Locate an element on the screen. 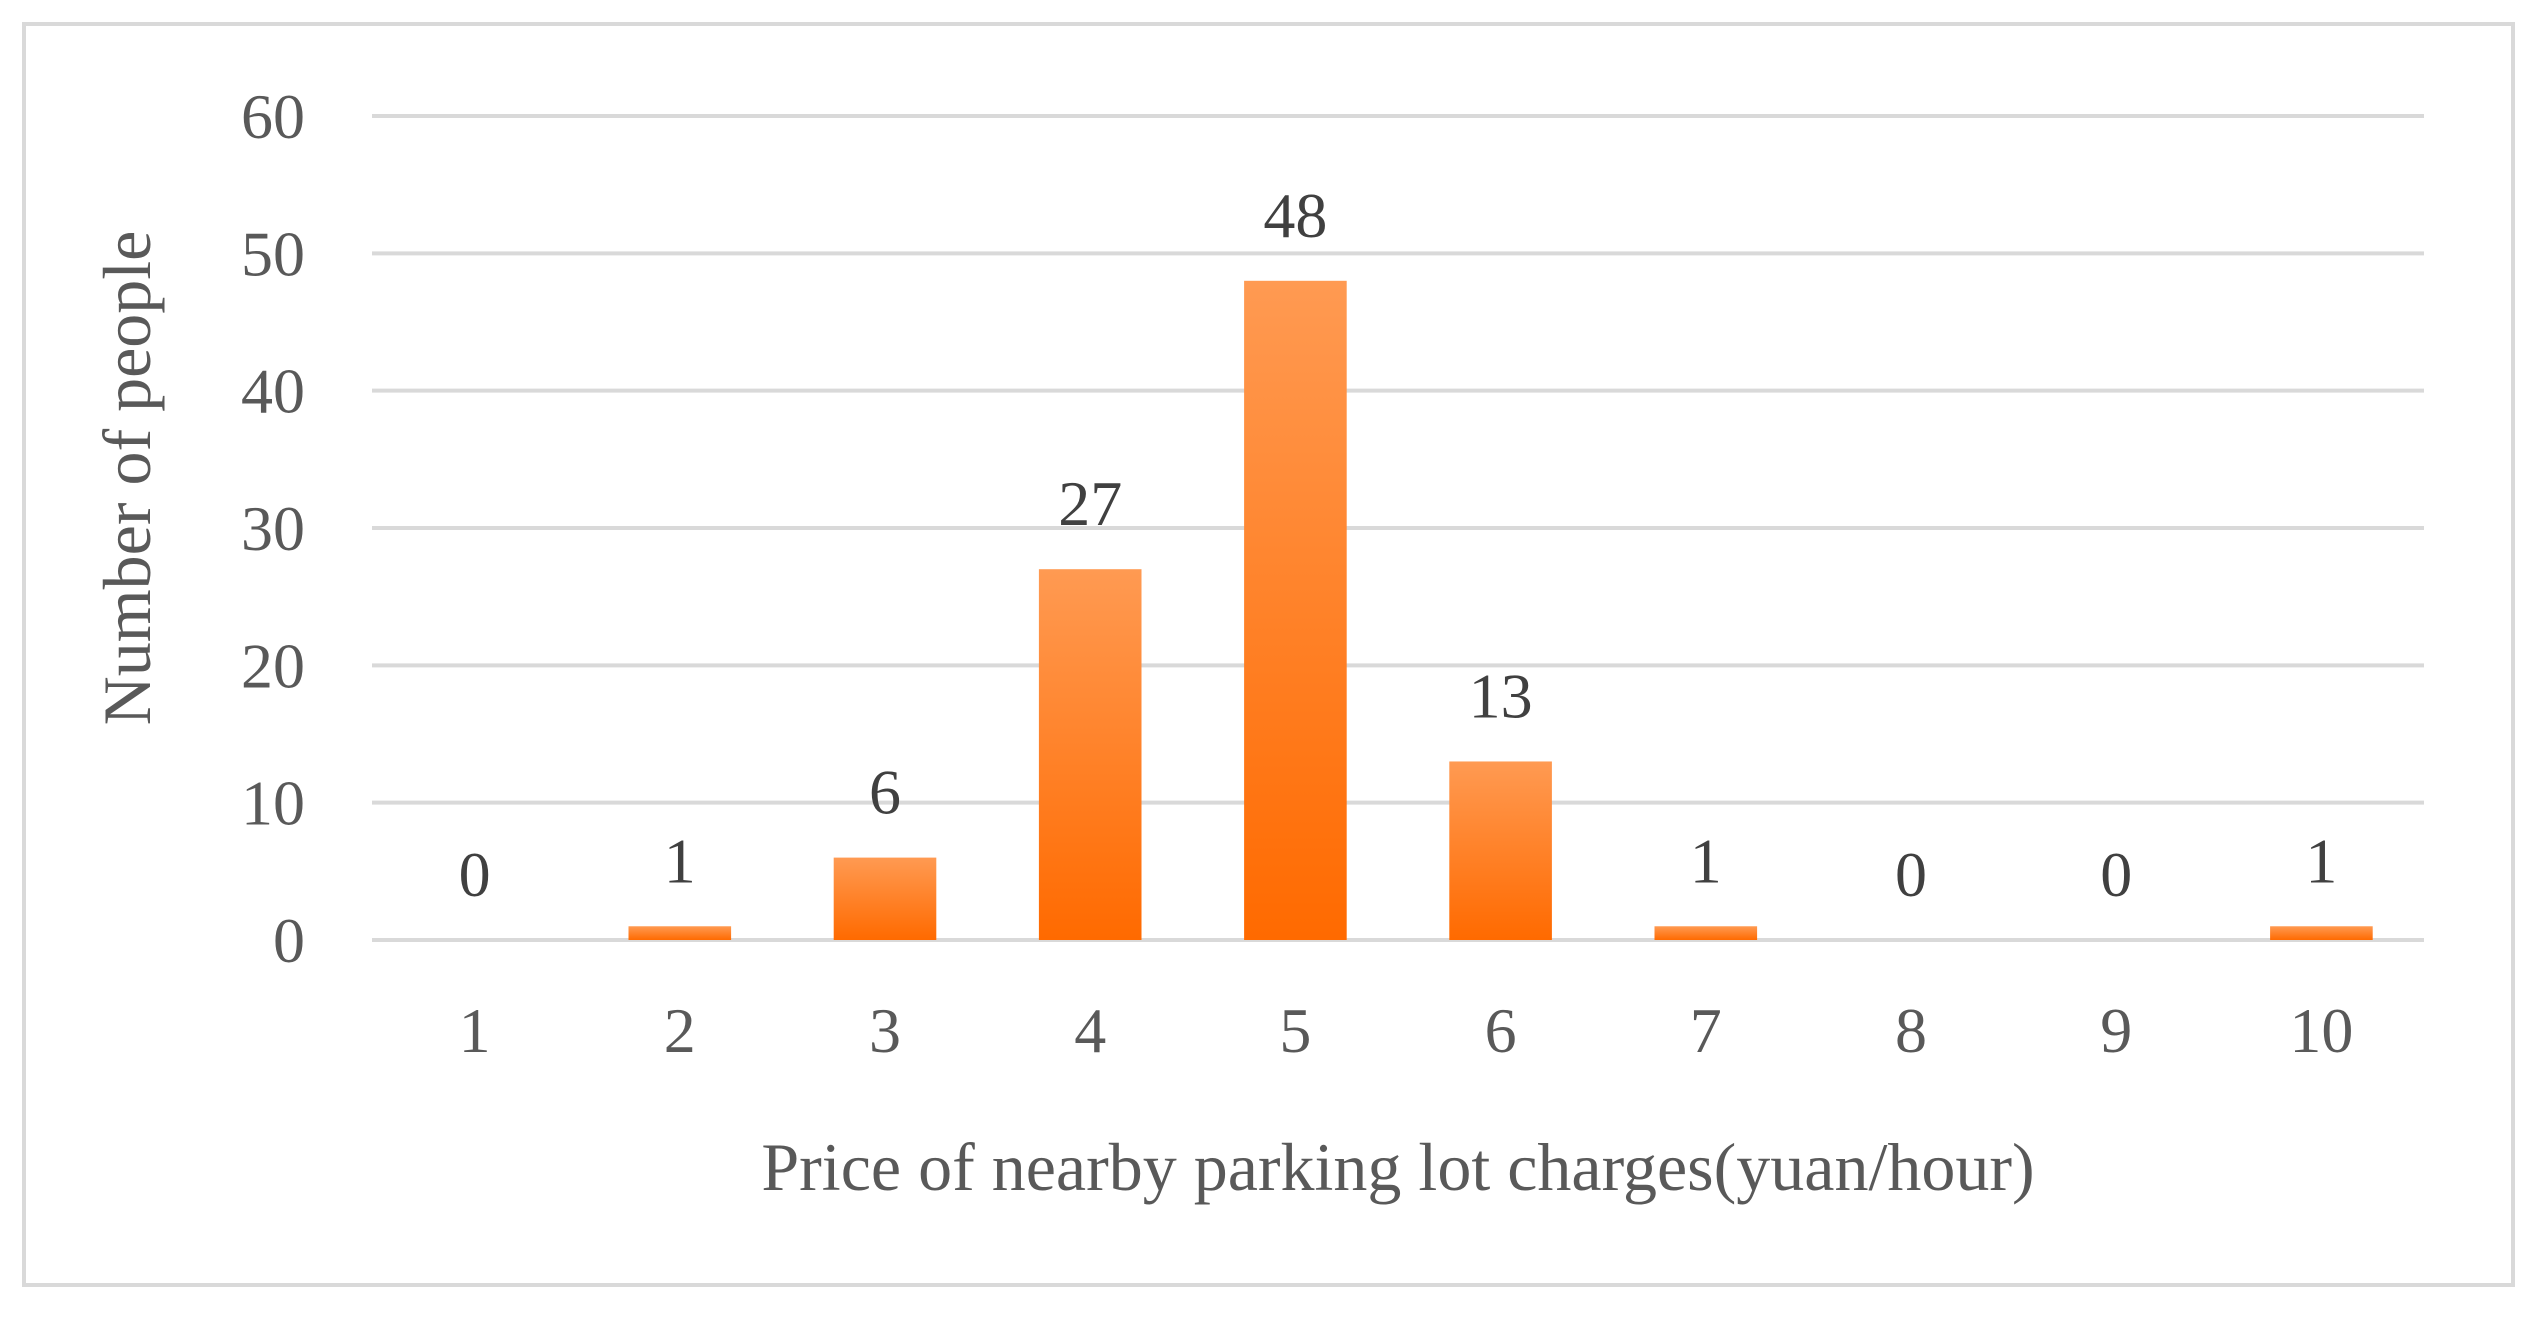 The image size is (2537, 1319). data-label-6: 13 is located at coordinates (1501, 695).